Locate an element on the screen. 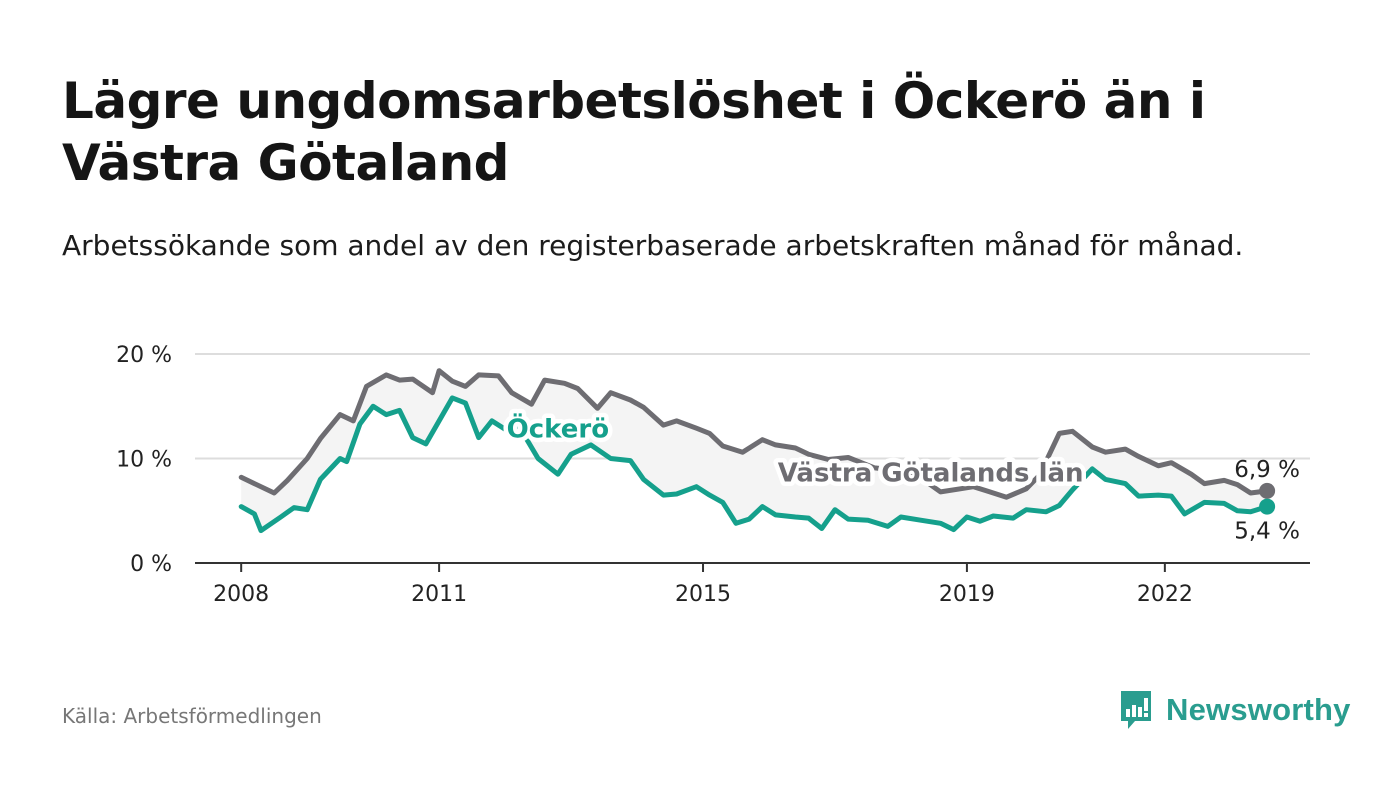 The width and height of the screenshot is (1400, 794). source-note: Källa: Arbetsförmedlingen is located at coordinates (192, 716).